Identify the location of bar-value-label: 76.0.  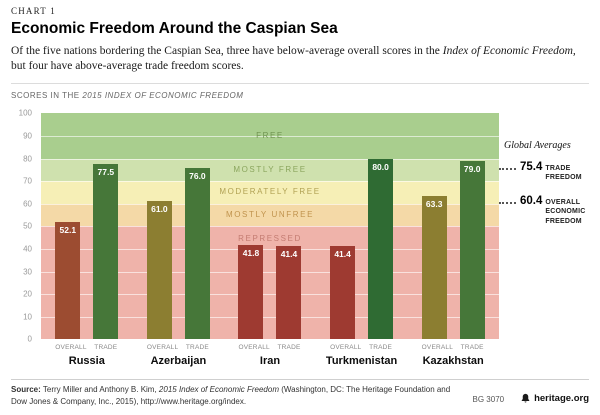
(197, 175).